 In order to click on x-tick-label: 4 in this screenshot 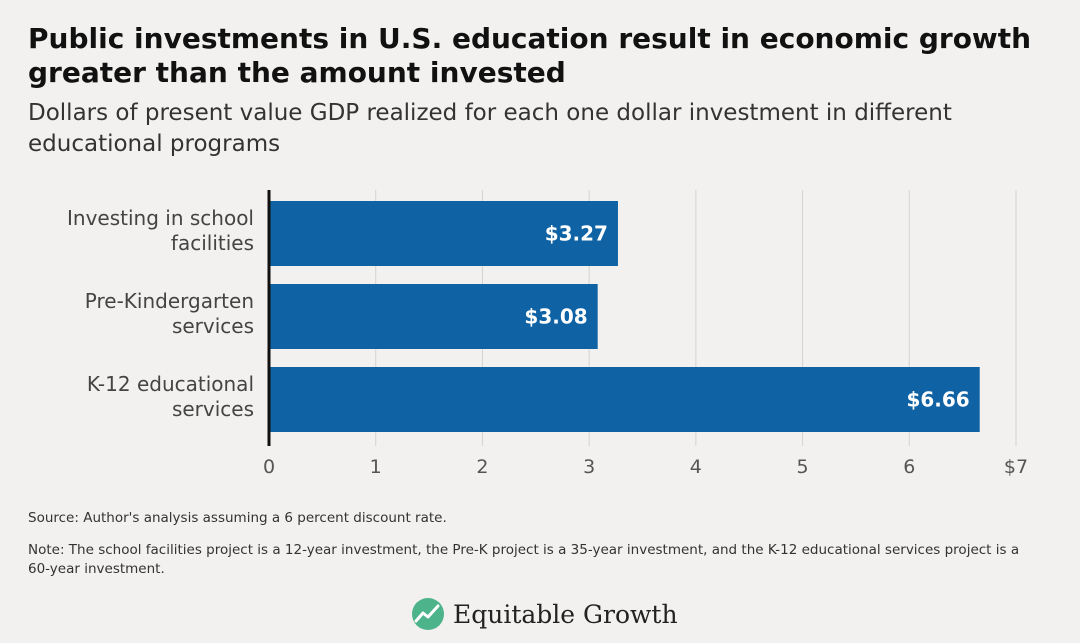, I will do `click(696, 467)`.